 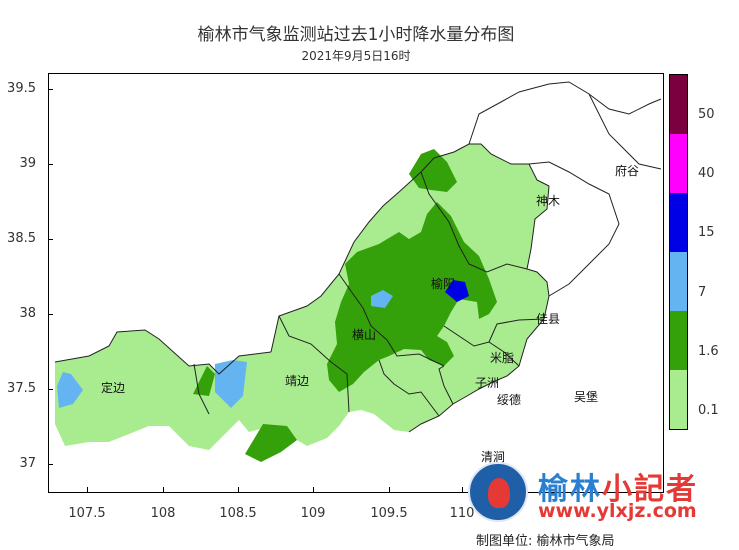 What do you see at coordinates (27, 313) in the screenshot?
I see `y-tick-label: 38` at bounding box center [27, 313].